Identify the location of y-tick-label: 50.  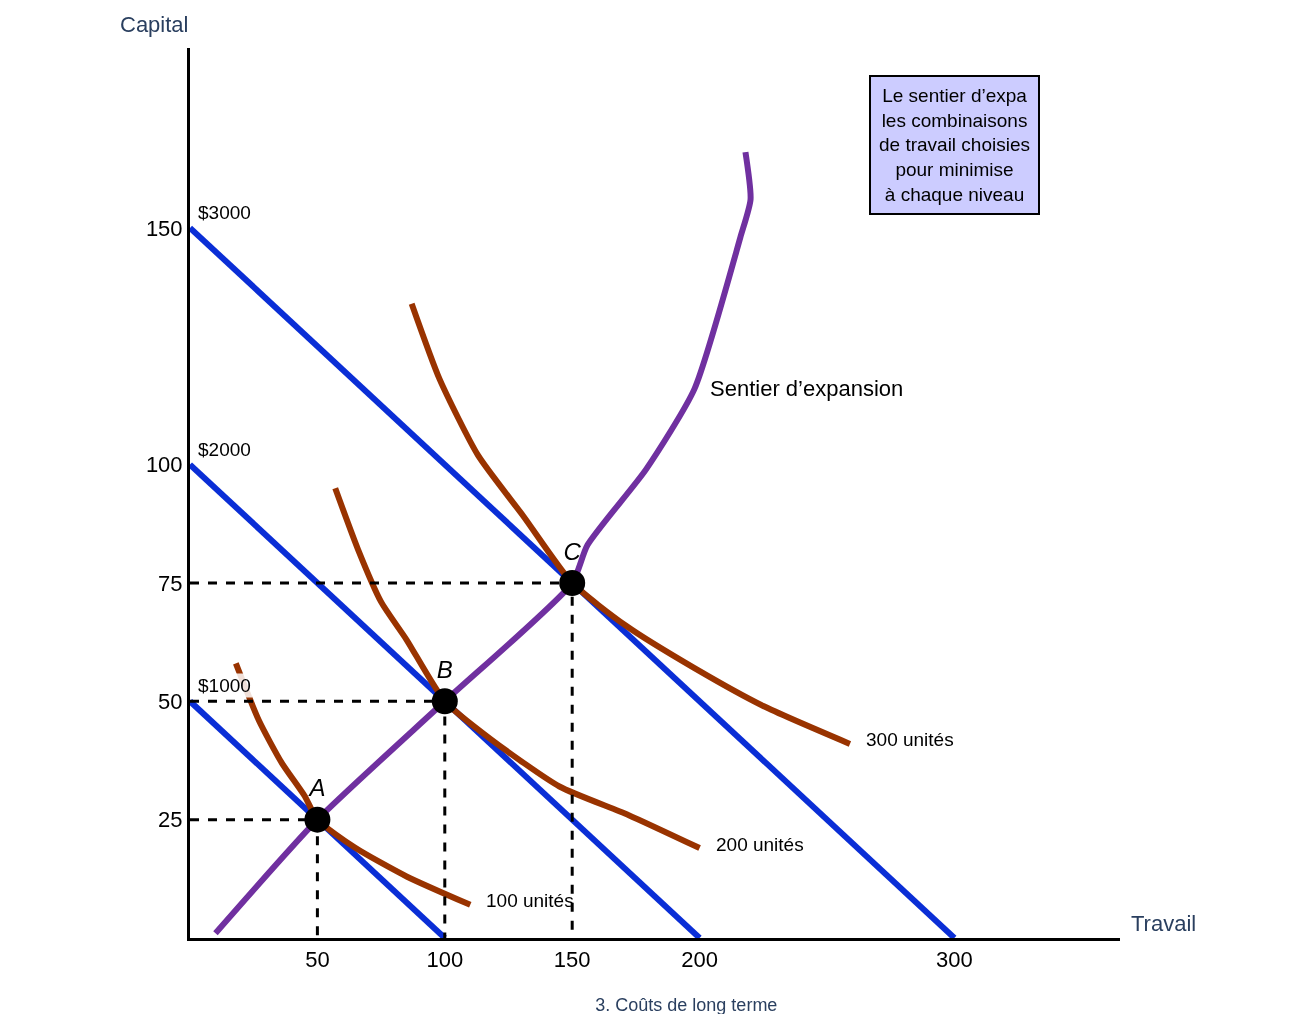
(170, 701).